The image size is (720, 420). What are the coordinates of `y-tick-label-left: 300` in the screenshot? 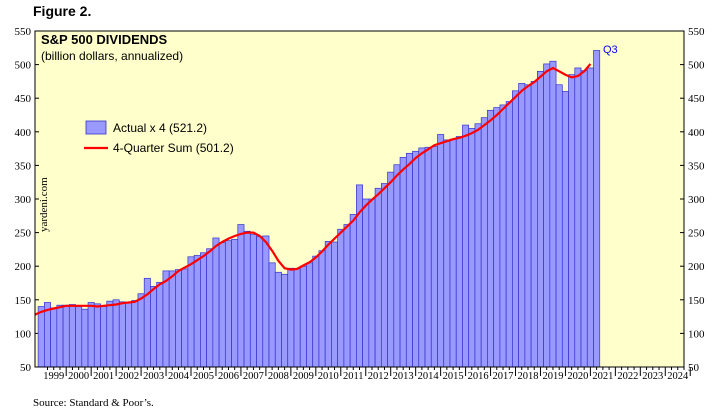 It's located at (23, 200).